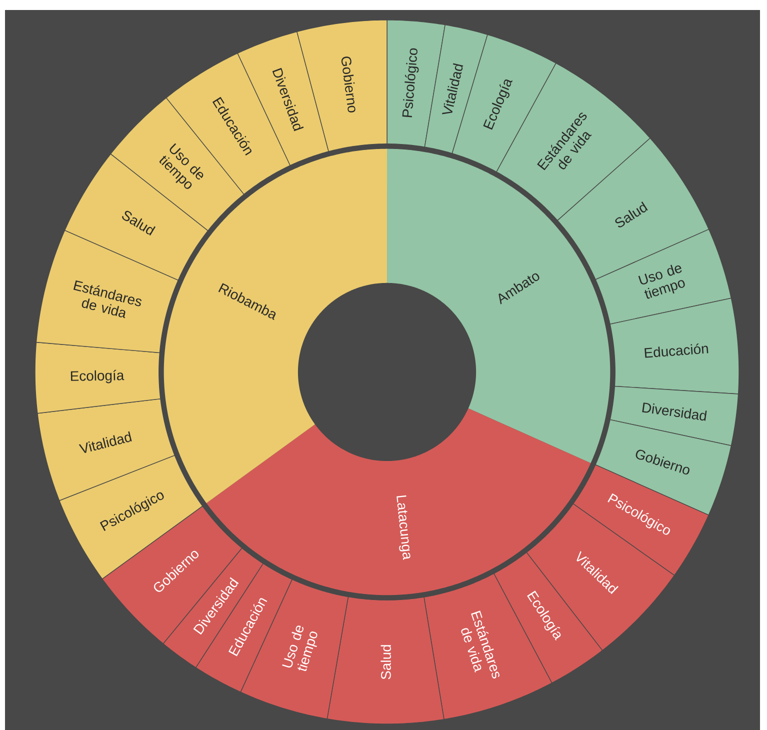  Describe the element at coordinates (674, 411) in the screenshot. I see `slice-label: Diversidad` at that location.